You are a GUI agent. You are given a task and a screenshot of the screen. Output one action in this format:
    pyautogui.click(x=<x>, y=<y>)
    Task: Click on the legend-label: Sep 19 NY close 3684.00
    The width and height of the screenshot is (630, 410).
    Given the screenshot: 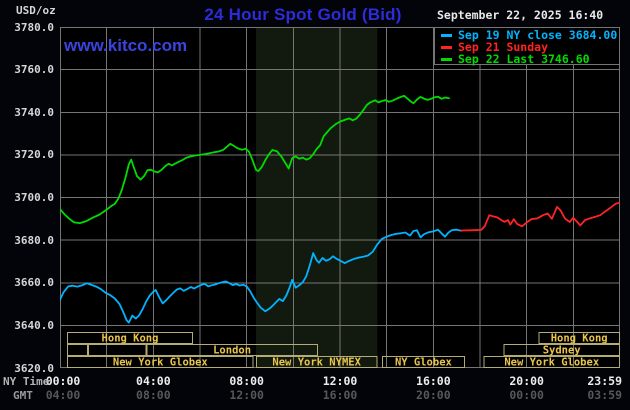 What is the action you would take?
    pyautogui.click(x=538, y=35)
    